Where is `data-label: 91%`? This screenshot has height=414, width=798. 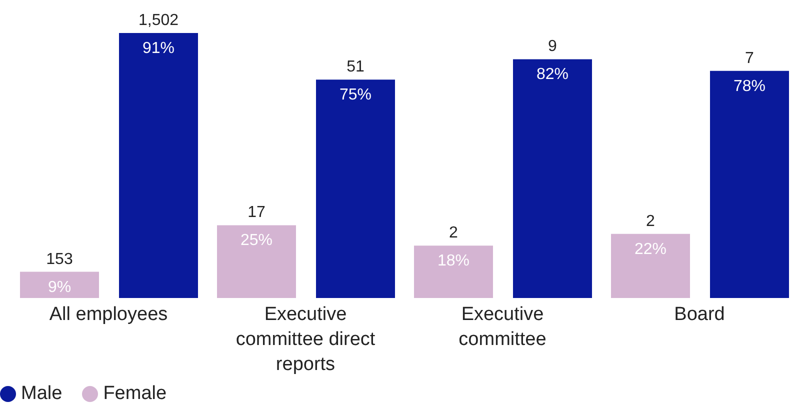
data-label: 91% is located at coordinates (158, 48).